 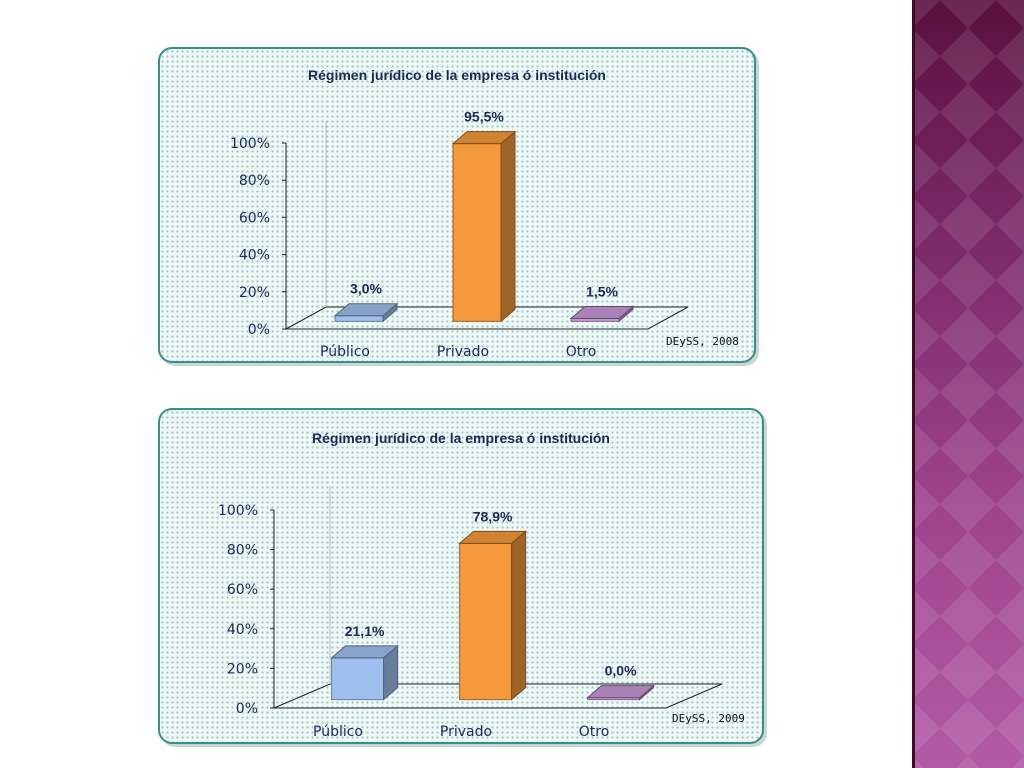 I want to click on decorative-side-band, so click(x=968, y=384).